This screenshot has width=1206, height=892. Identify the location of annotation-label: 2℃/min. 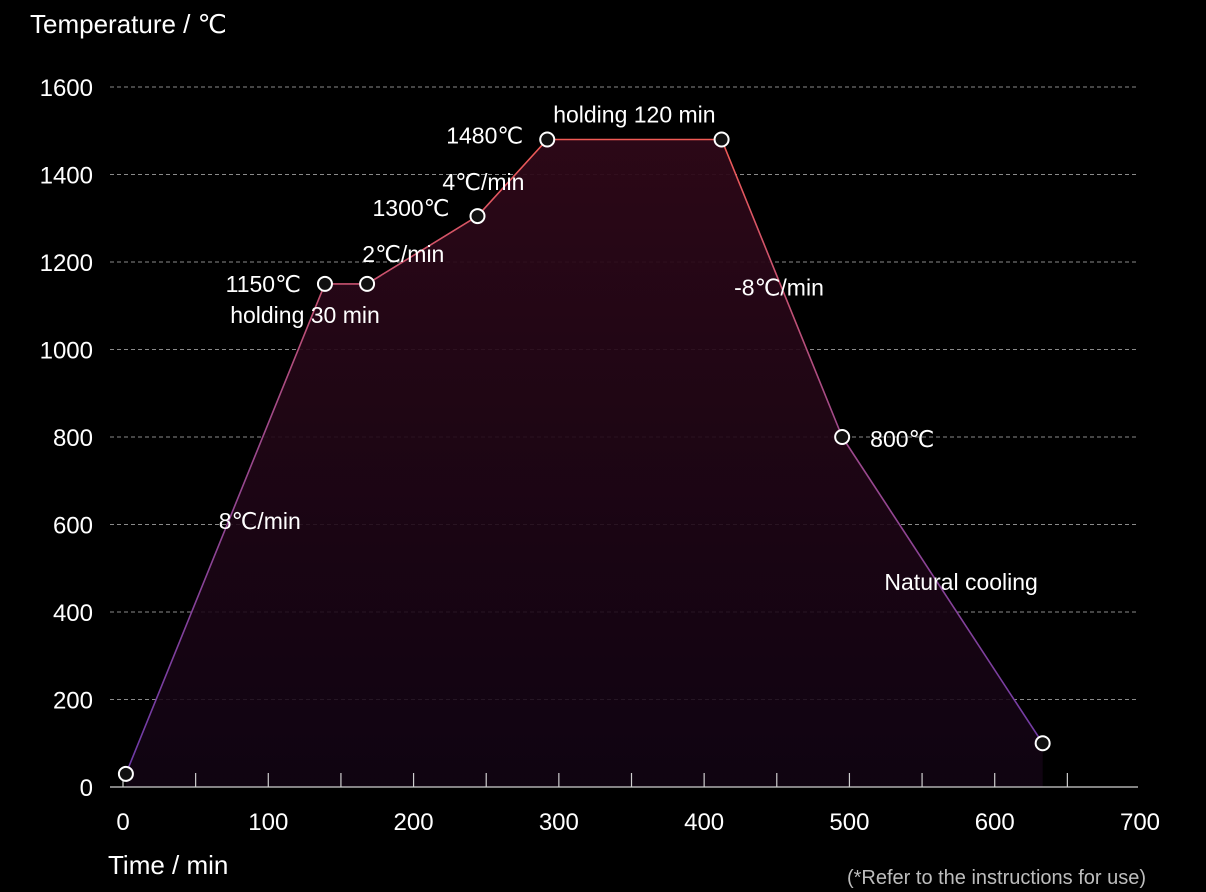
(403, 254).